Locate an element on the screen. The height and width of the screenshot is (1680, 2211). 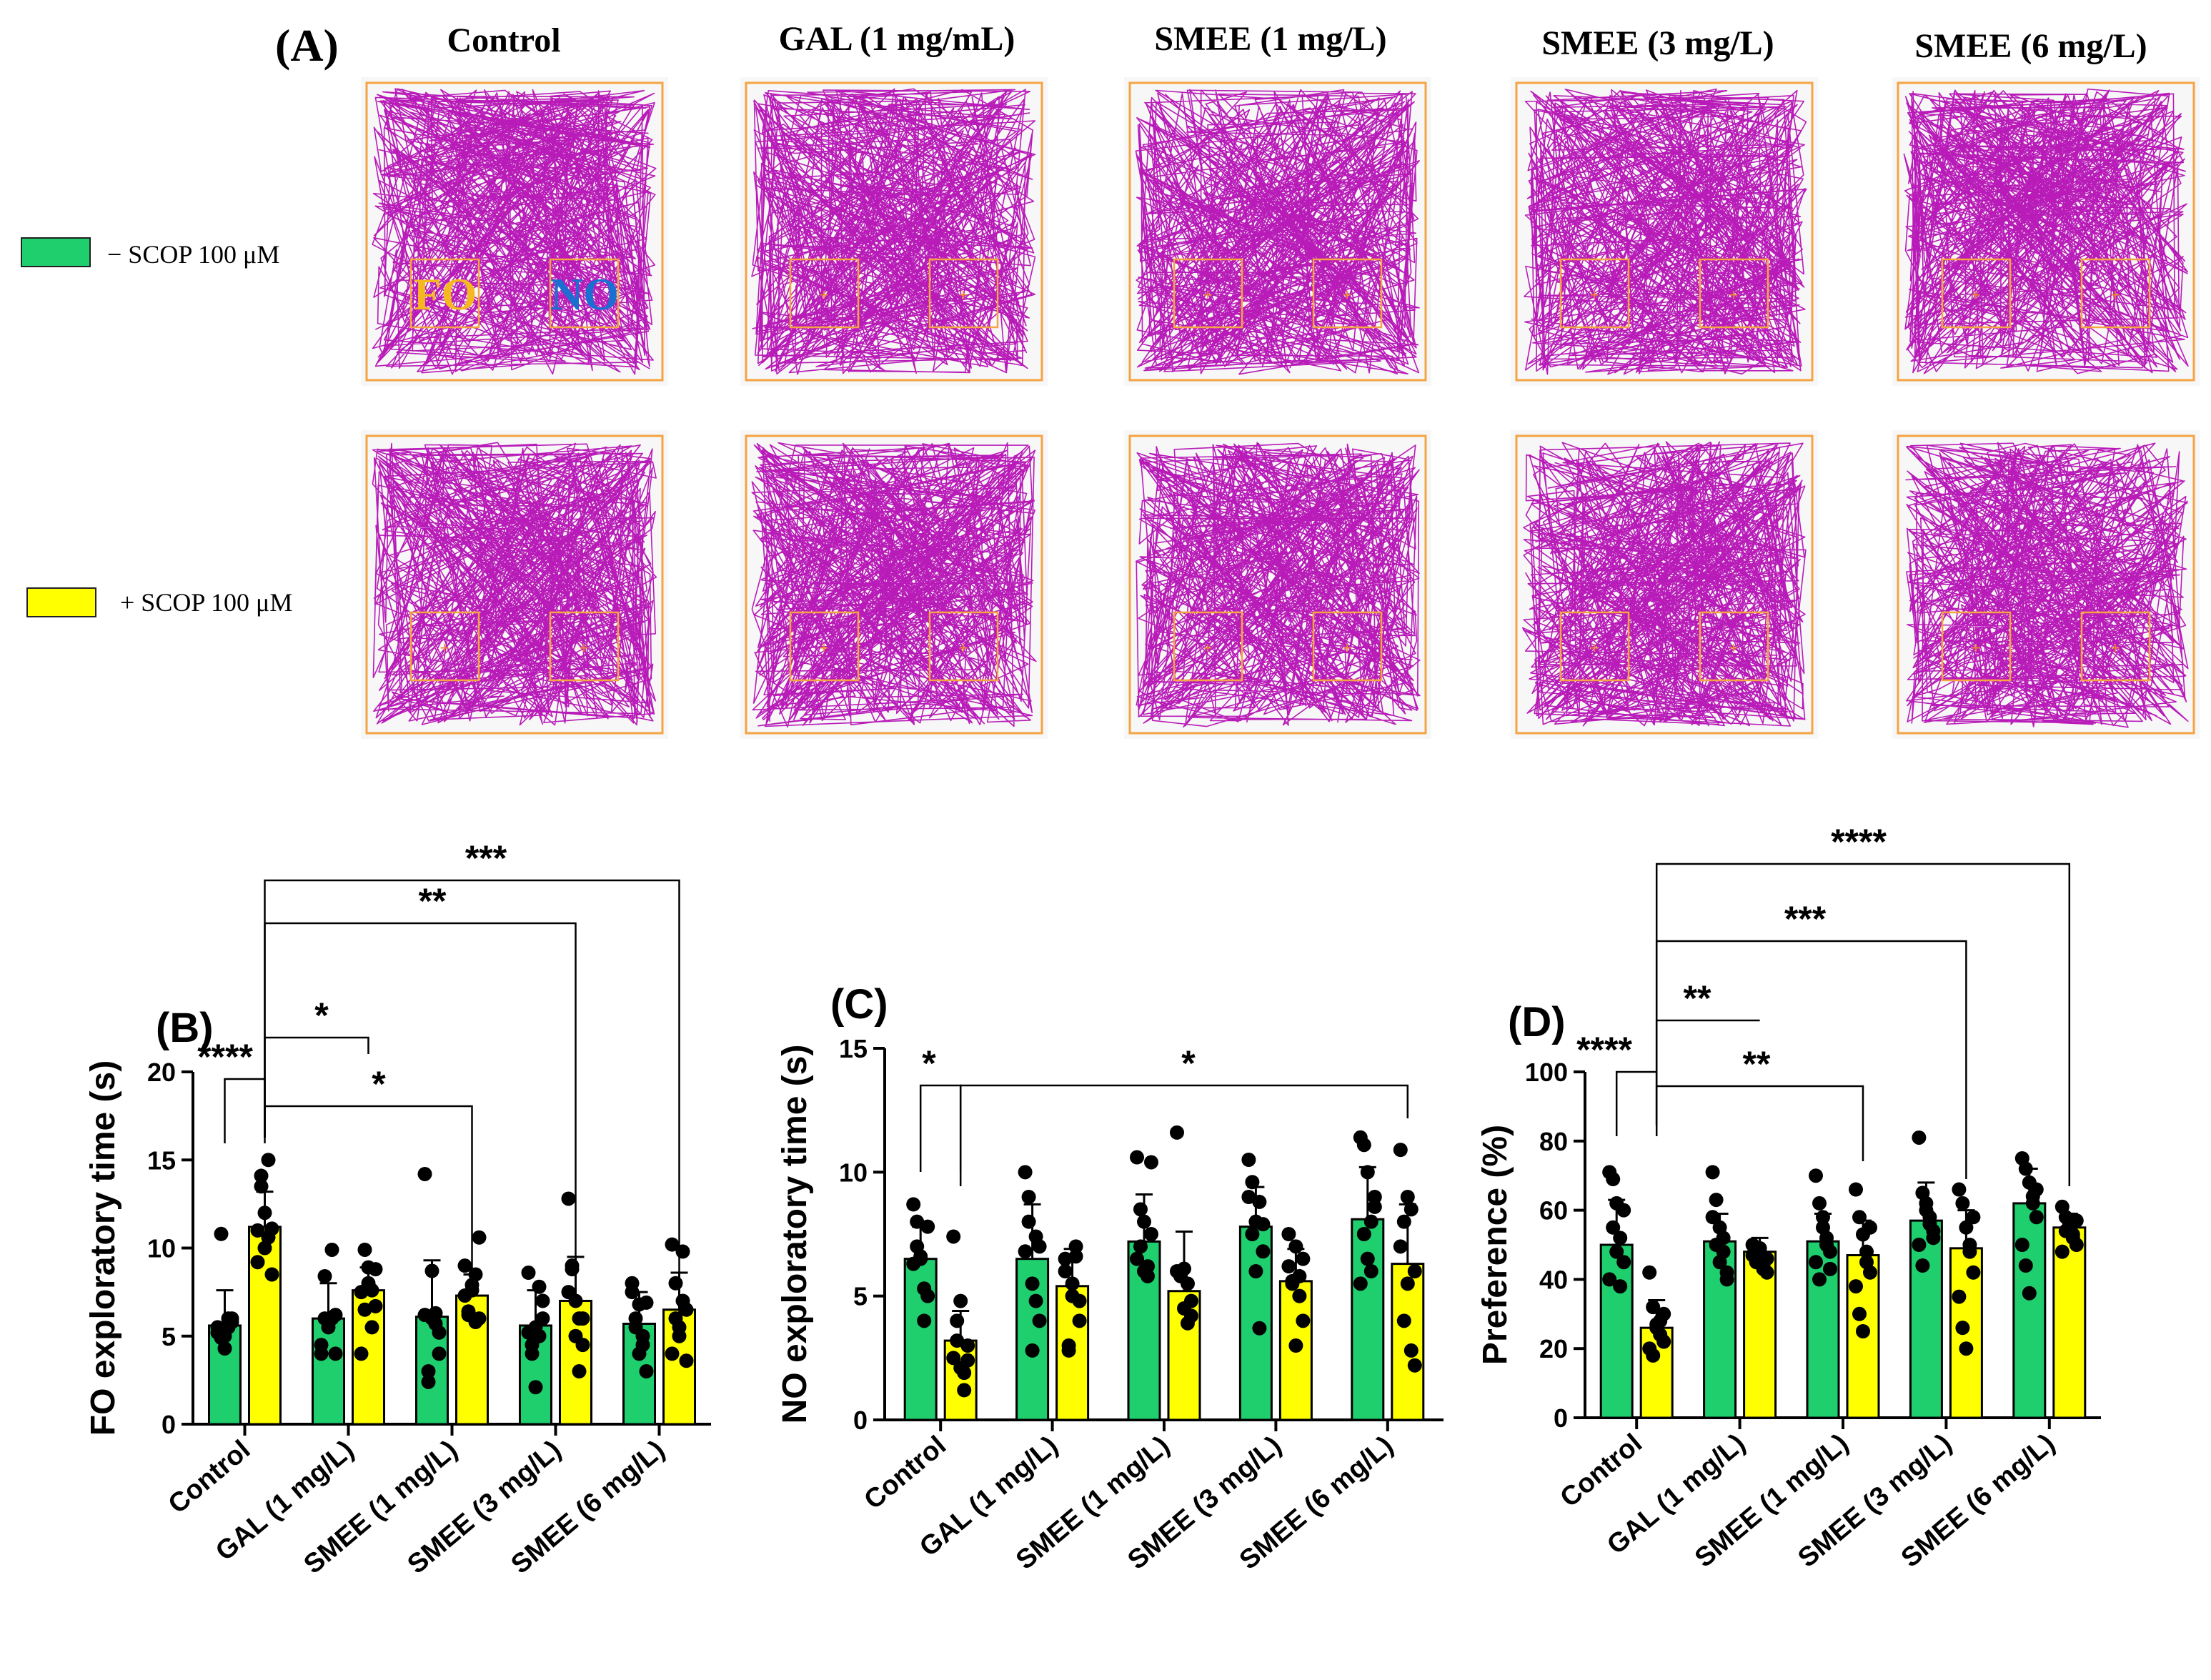
bar-minus-scop is located at coordinates (1617, 1331).